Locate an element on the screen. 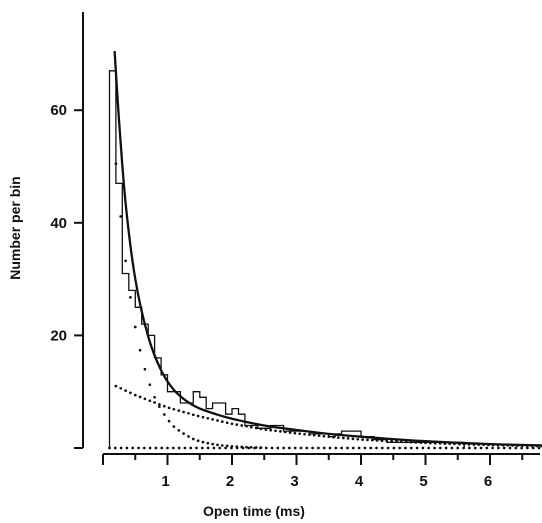 This screenshot has width=542, height=523. x-tick-label: 4 is located at coordinates (359, 481).